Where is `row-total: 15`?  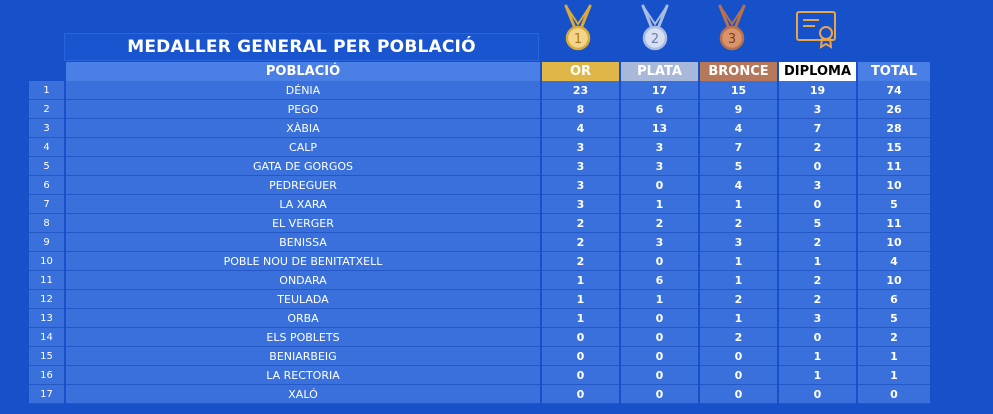 row-total: 15 is located at coordinates (894, 147).